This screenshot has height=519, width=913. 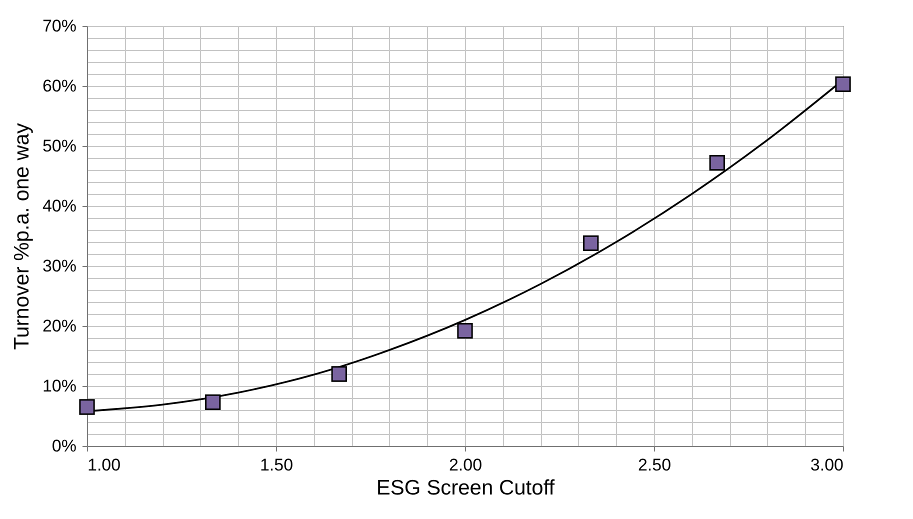 What do you see at coordinates (22, 236) in the screenshot?
I see `y-axis-title: Turnover %p.a. one way` at bounding box center [22, 236].